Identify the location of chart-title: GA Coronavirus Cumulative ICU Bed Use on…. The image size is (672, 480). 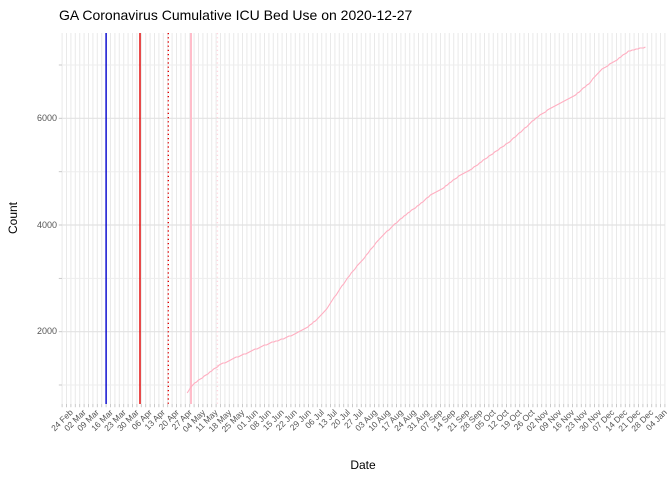
(236, 15).